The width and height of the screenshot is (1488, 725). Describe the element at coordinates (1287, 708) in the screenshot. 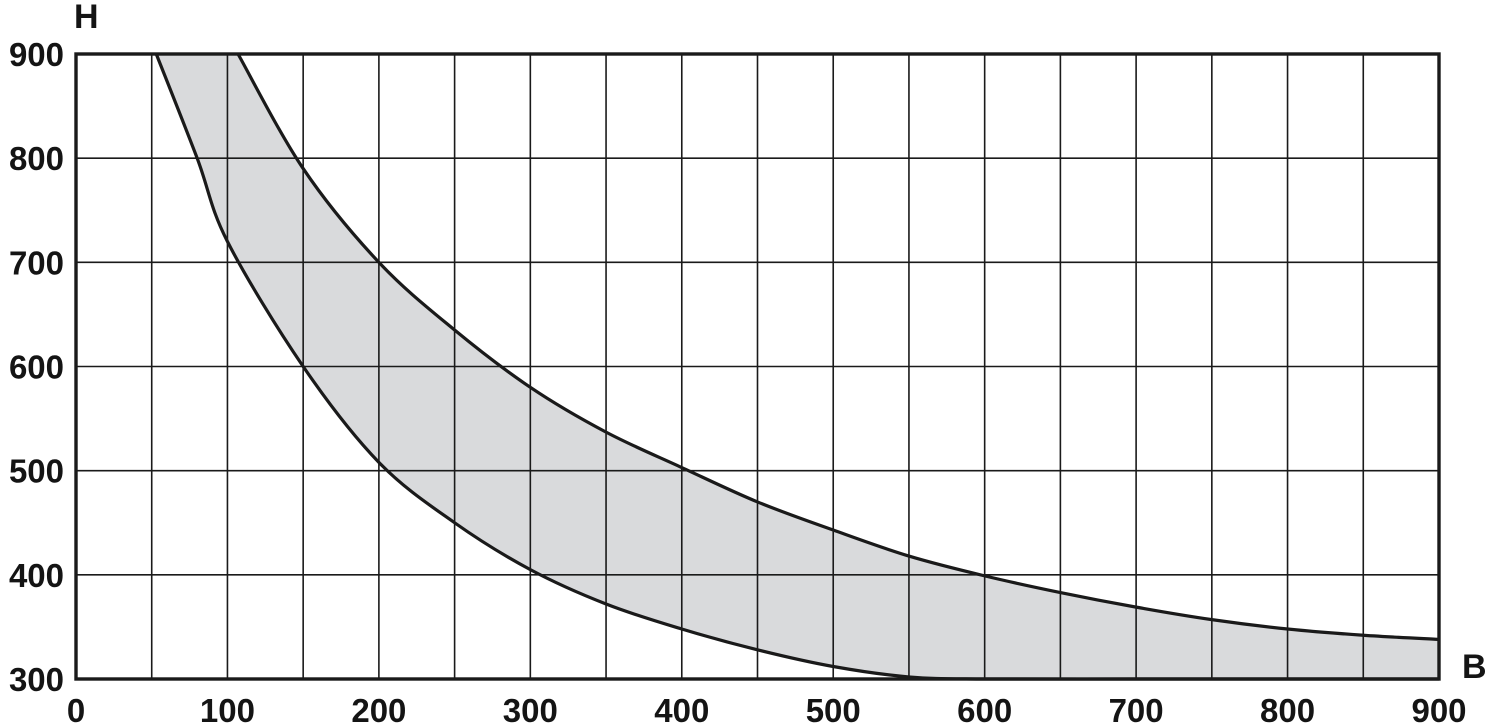

I see `x-tick-label: 800` at that location.